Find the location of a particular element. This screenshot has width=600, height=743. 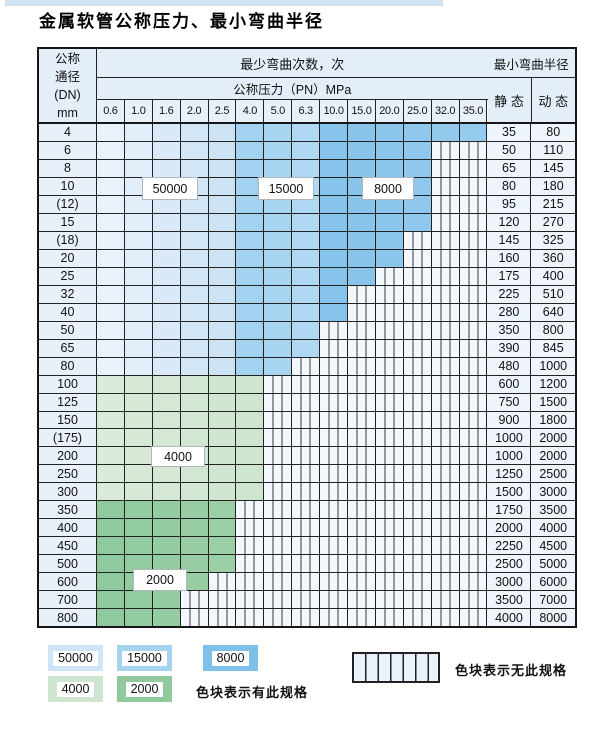

dn-cell: 100 is located at coordinates (68, 384).